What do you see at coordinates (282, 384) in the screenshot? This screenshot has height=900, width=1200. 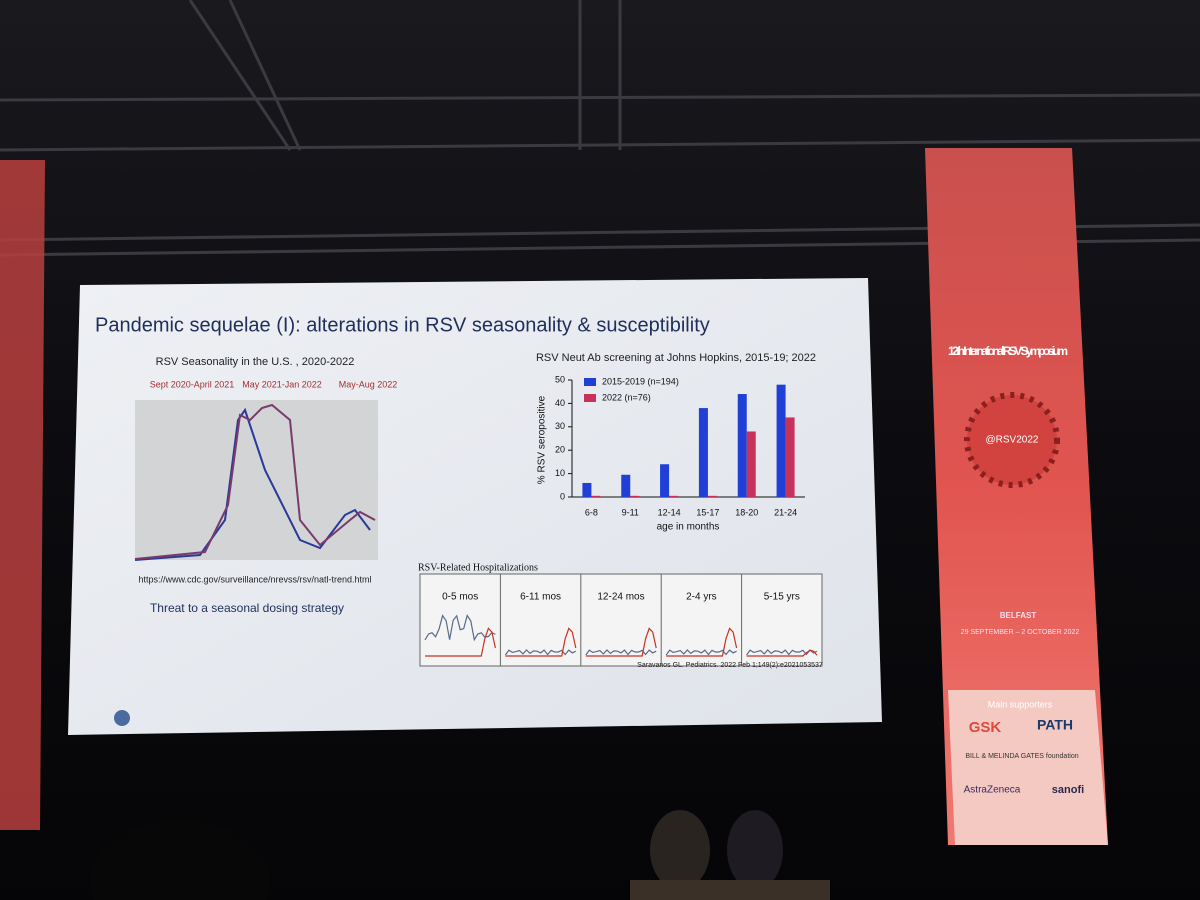 I see `period-label: May 2021-Jan 2022` at bounding box center [282, 384].